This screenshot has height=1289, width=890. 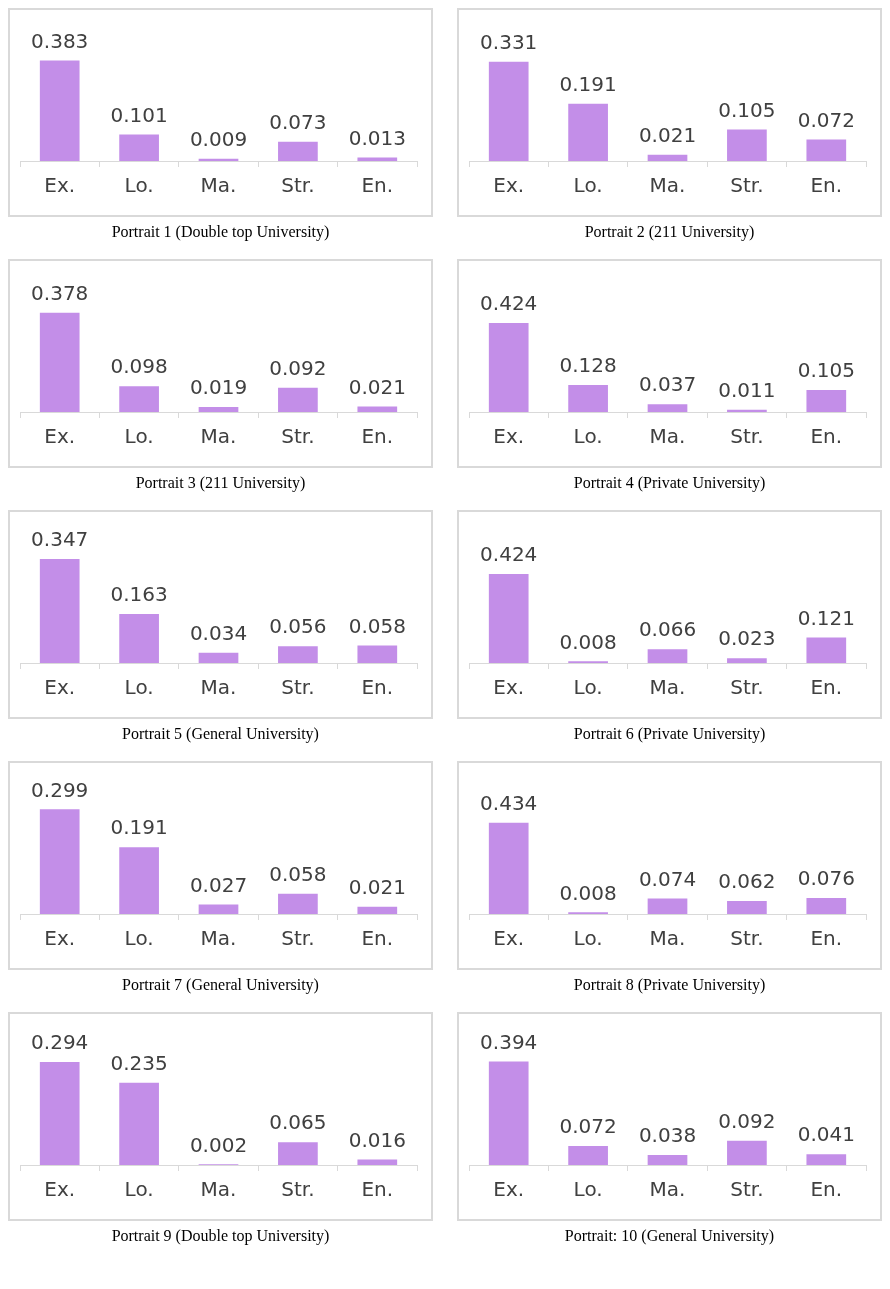 I want to click on data-label: 0.027, so click(x=218, y=884).